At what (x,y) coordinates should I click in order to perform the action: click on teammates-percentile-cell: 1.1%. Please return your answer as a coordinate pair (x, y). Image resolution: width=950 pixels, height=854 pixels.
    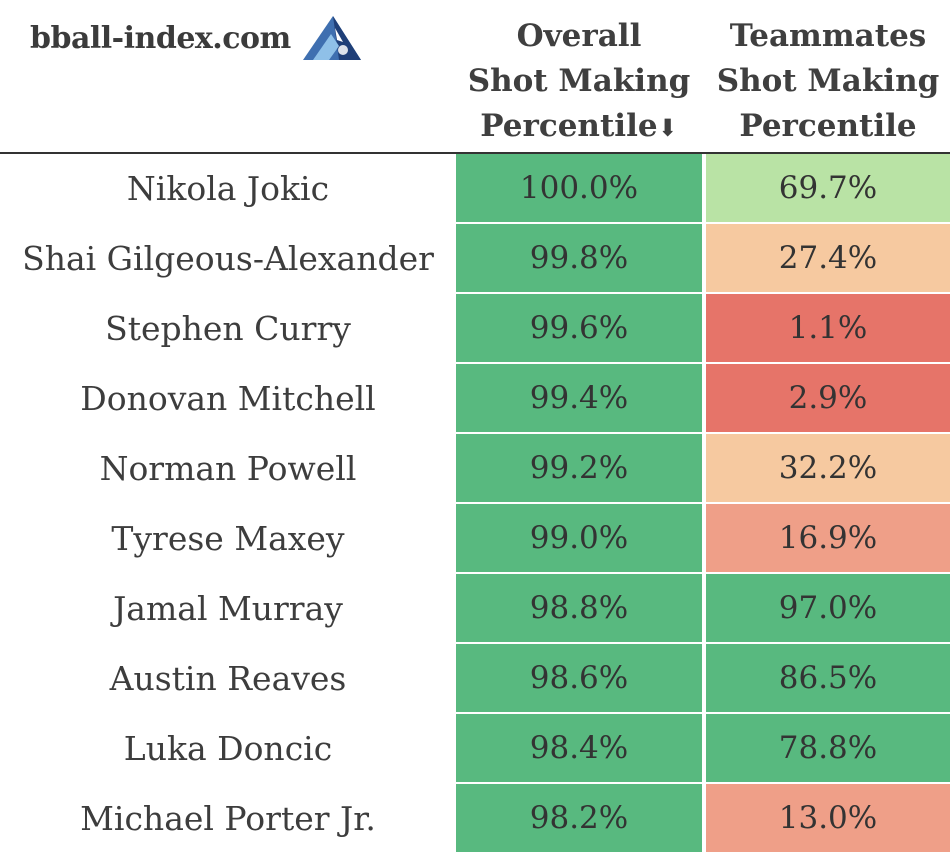
    Looking at the image, I should click on (828, 328).